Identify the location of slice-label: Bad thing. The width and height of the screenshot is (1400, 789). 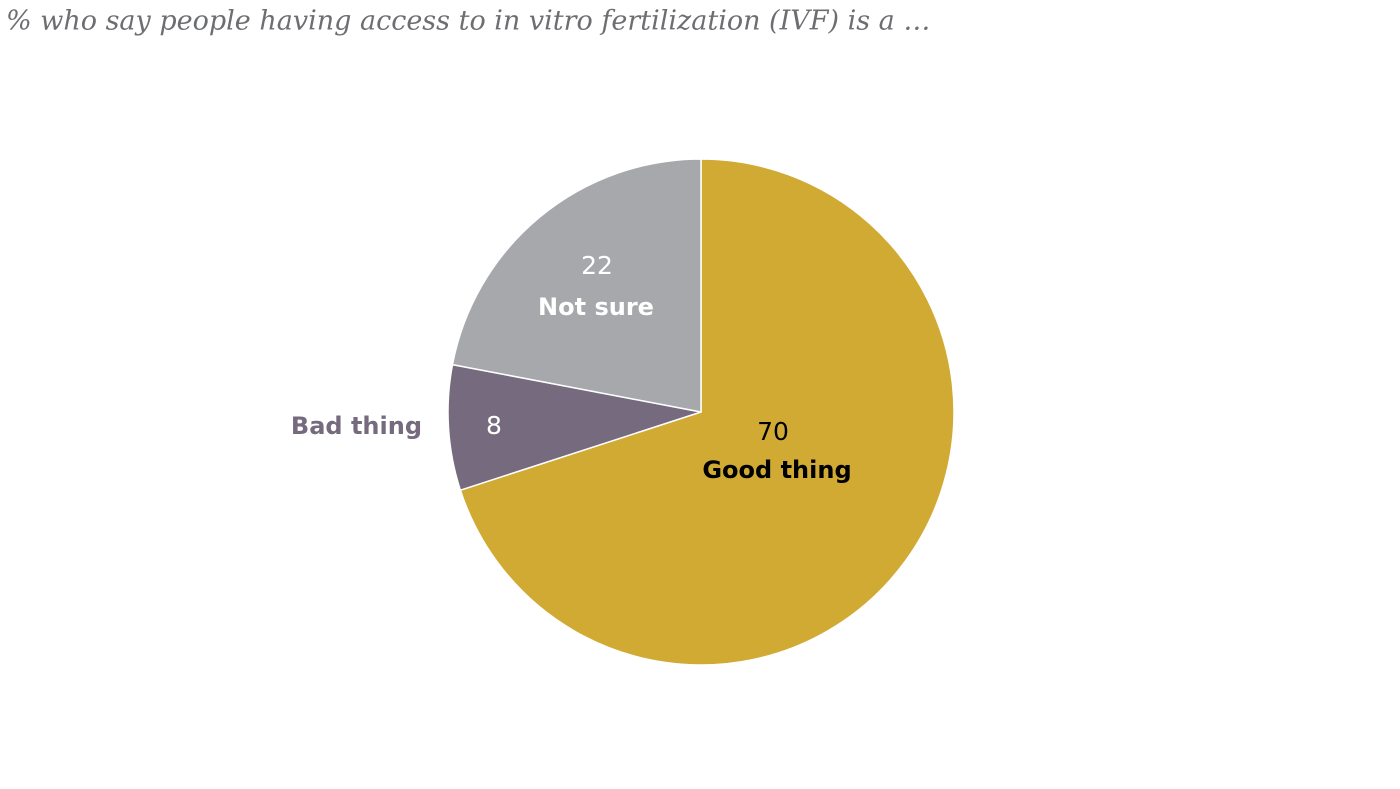
(356, 426).